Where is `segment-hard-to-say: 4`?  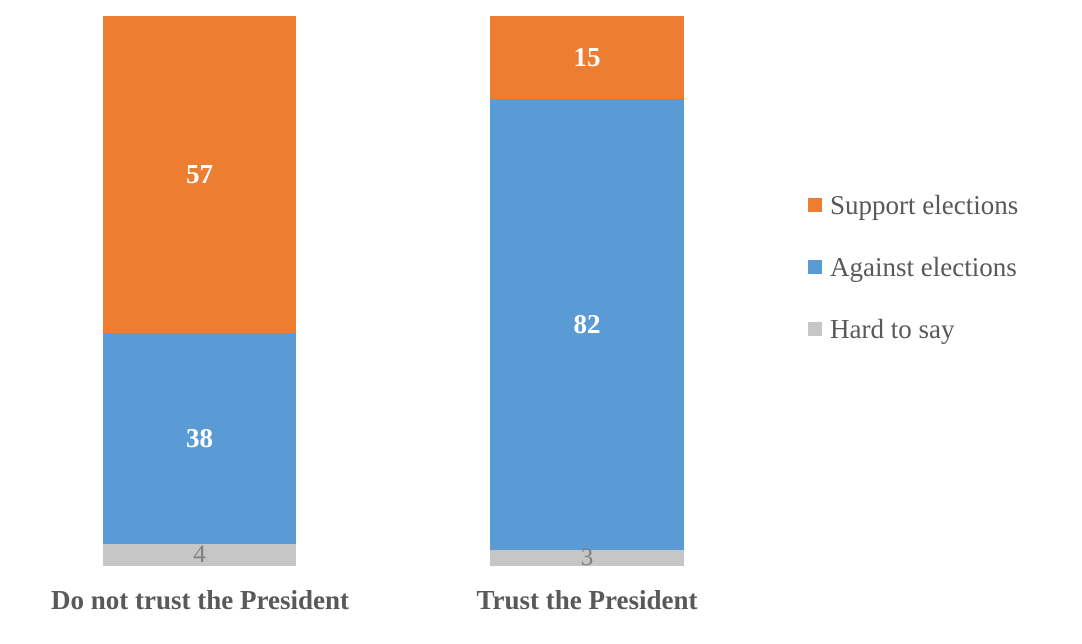
segment-hard-to-say: 4 is located at coordinates (199, 555).